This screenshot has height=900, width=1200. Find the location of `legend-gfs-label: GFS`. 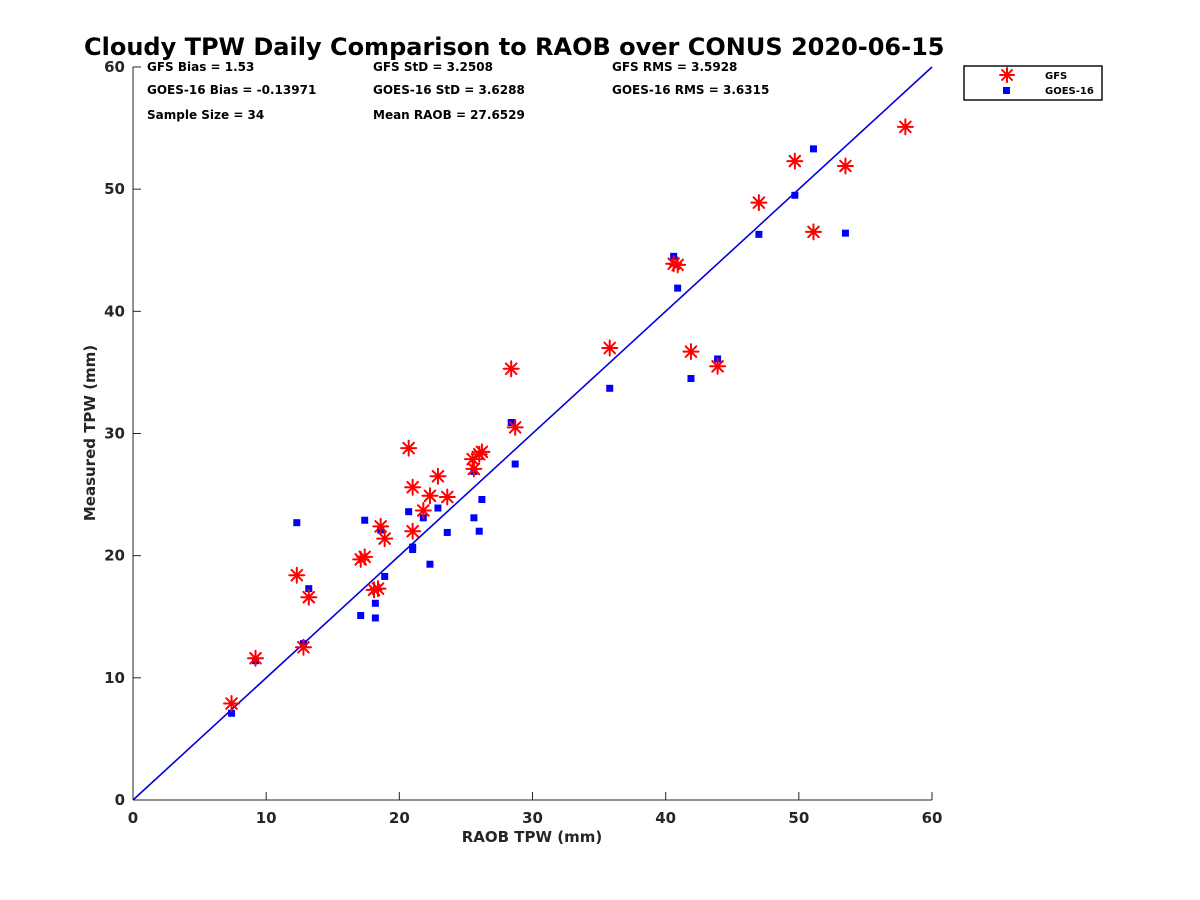

legend-gfs-label: GFS is located at coordinates (1056, 76).